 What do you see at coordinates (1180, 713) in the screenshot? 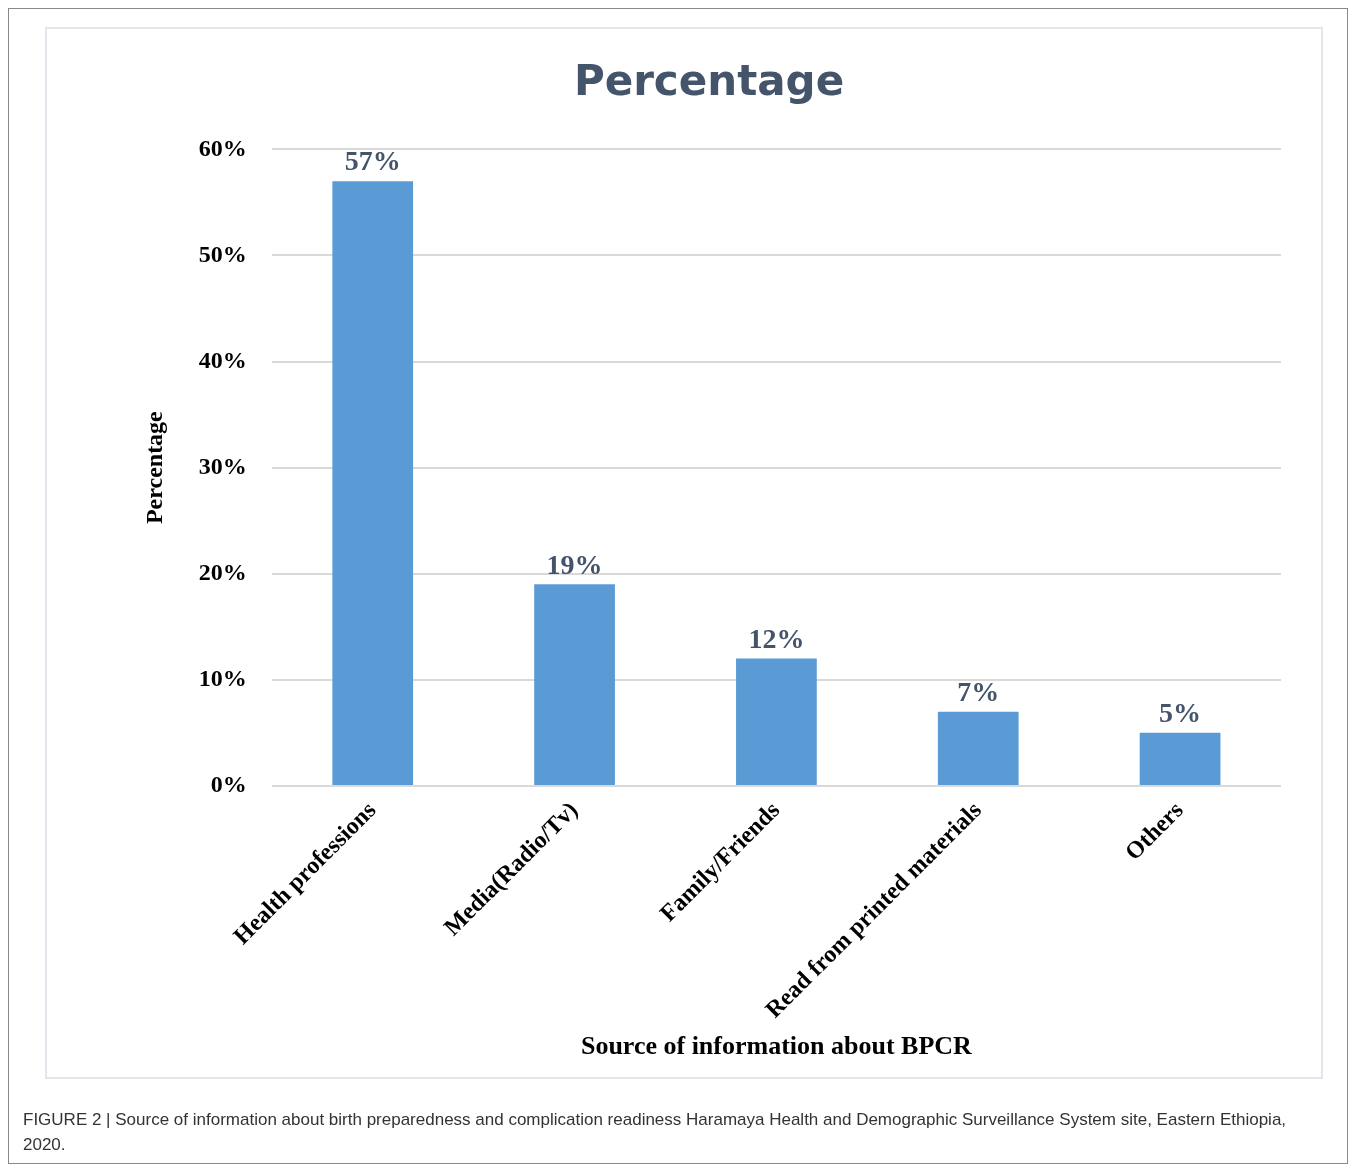
I see `data-label: 5%` at bounding box center [1180, 713].